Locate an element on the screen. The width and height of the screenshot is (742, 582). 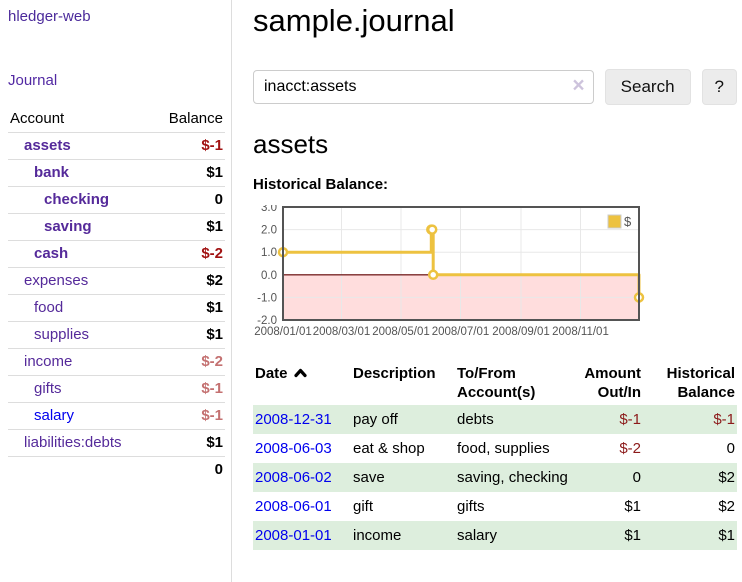
account-link-liabilities-debts: liabilities:debts is located at coordinates (73, 442).